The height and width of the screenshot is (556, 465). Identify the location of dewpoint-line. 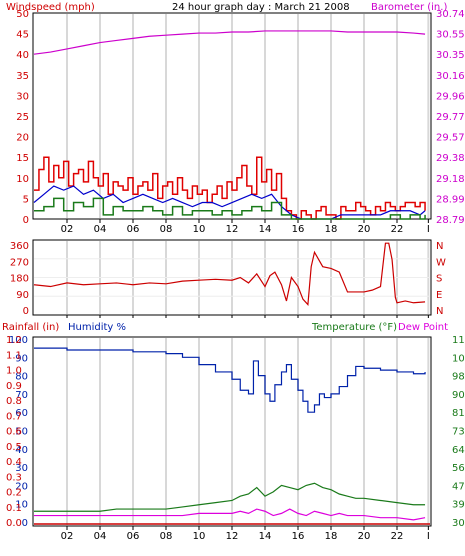
(230, 514).